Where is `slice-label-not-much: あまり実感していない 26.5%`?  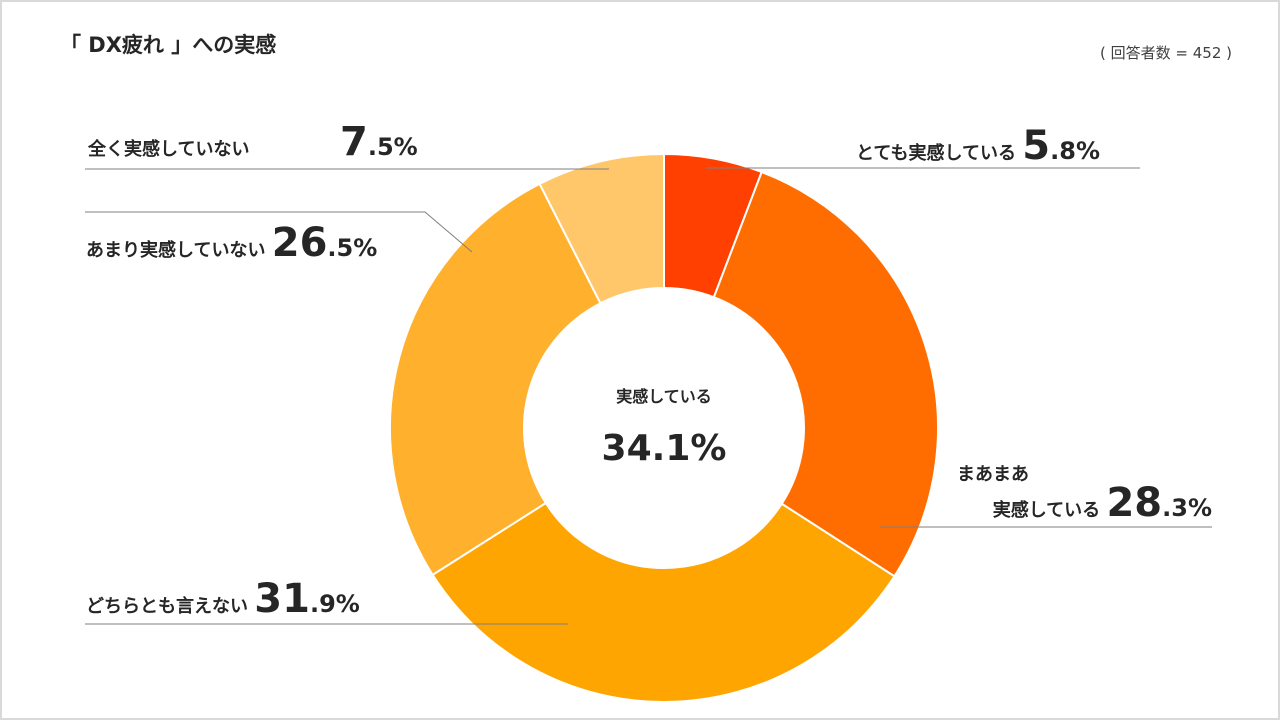
slice-label-not-much: あまり実感していない 26.5% is located at coordinates (231, 243).